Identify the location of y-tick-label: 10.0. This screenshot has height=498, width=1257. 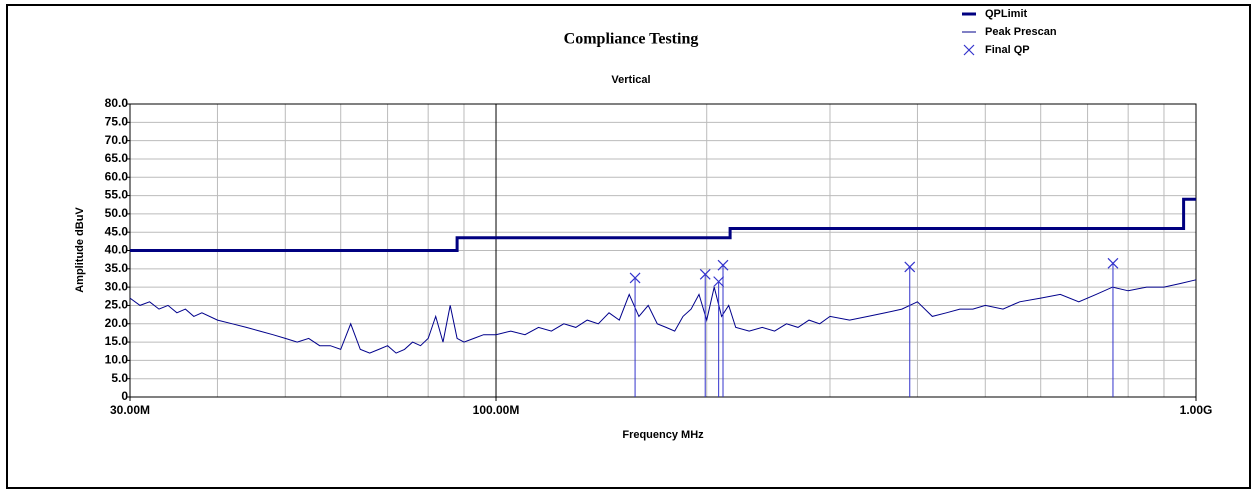
(117, 360).